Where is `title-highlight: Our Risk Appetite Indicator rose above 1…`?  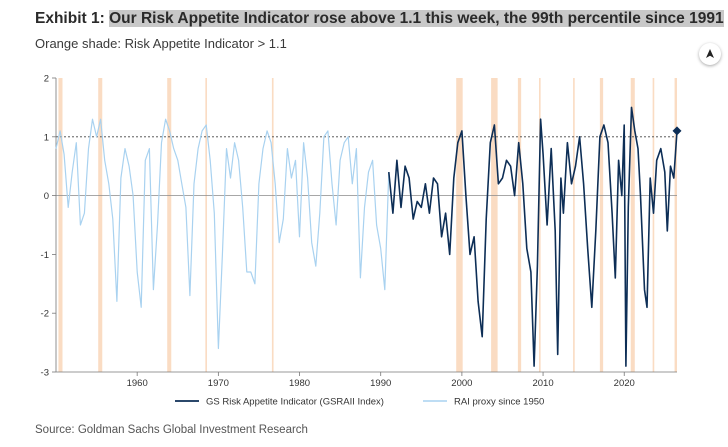
title-highlight: Our Risk Appetite Indicator rose above 1… is located at coordinates (416, 18).